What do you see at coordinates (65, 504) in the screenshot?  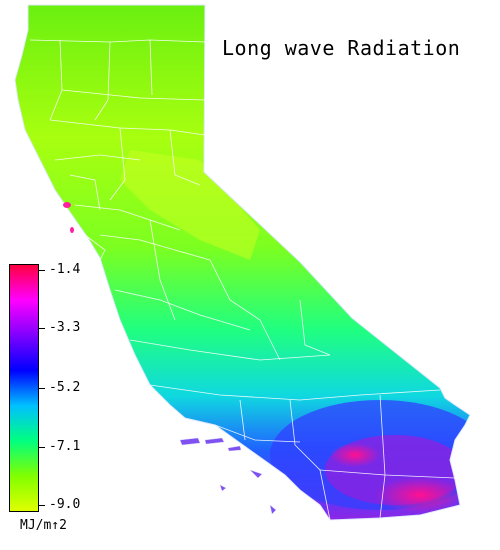 I see `legend-tick-label: -9.0` at bounding box center [65, 504].